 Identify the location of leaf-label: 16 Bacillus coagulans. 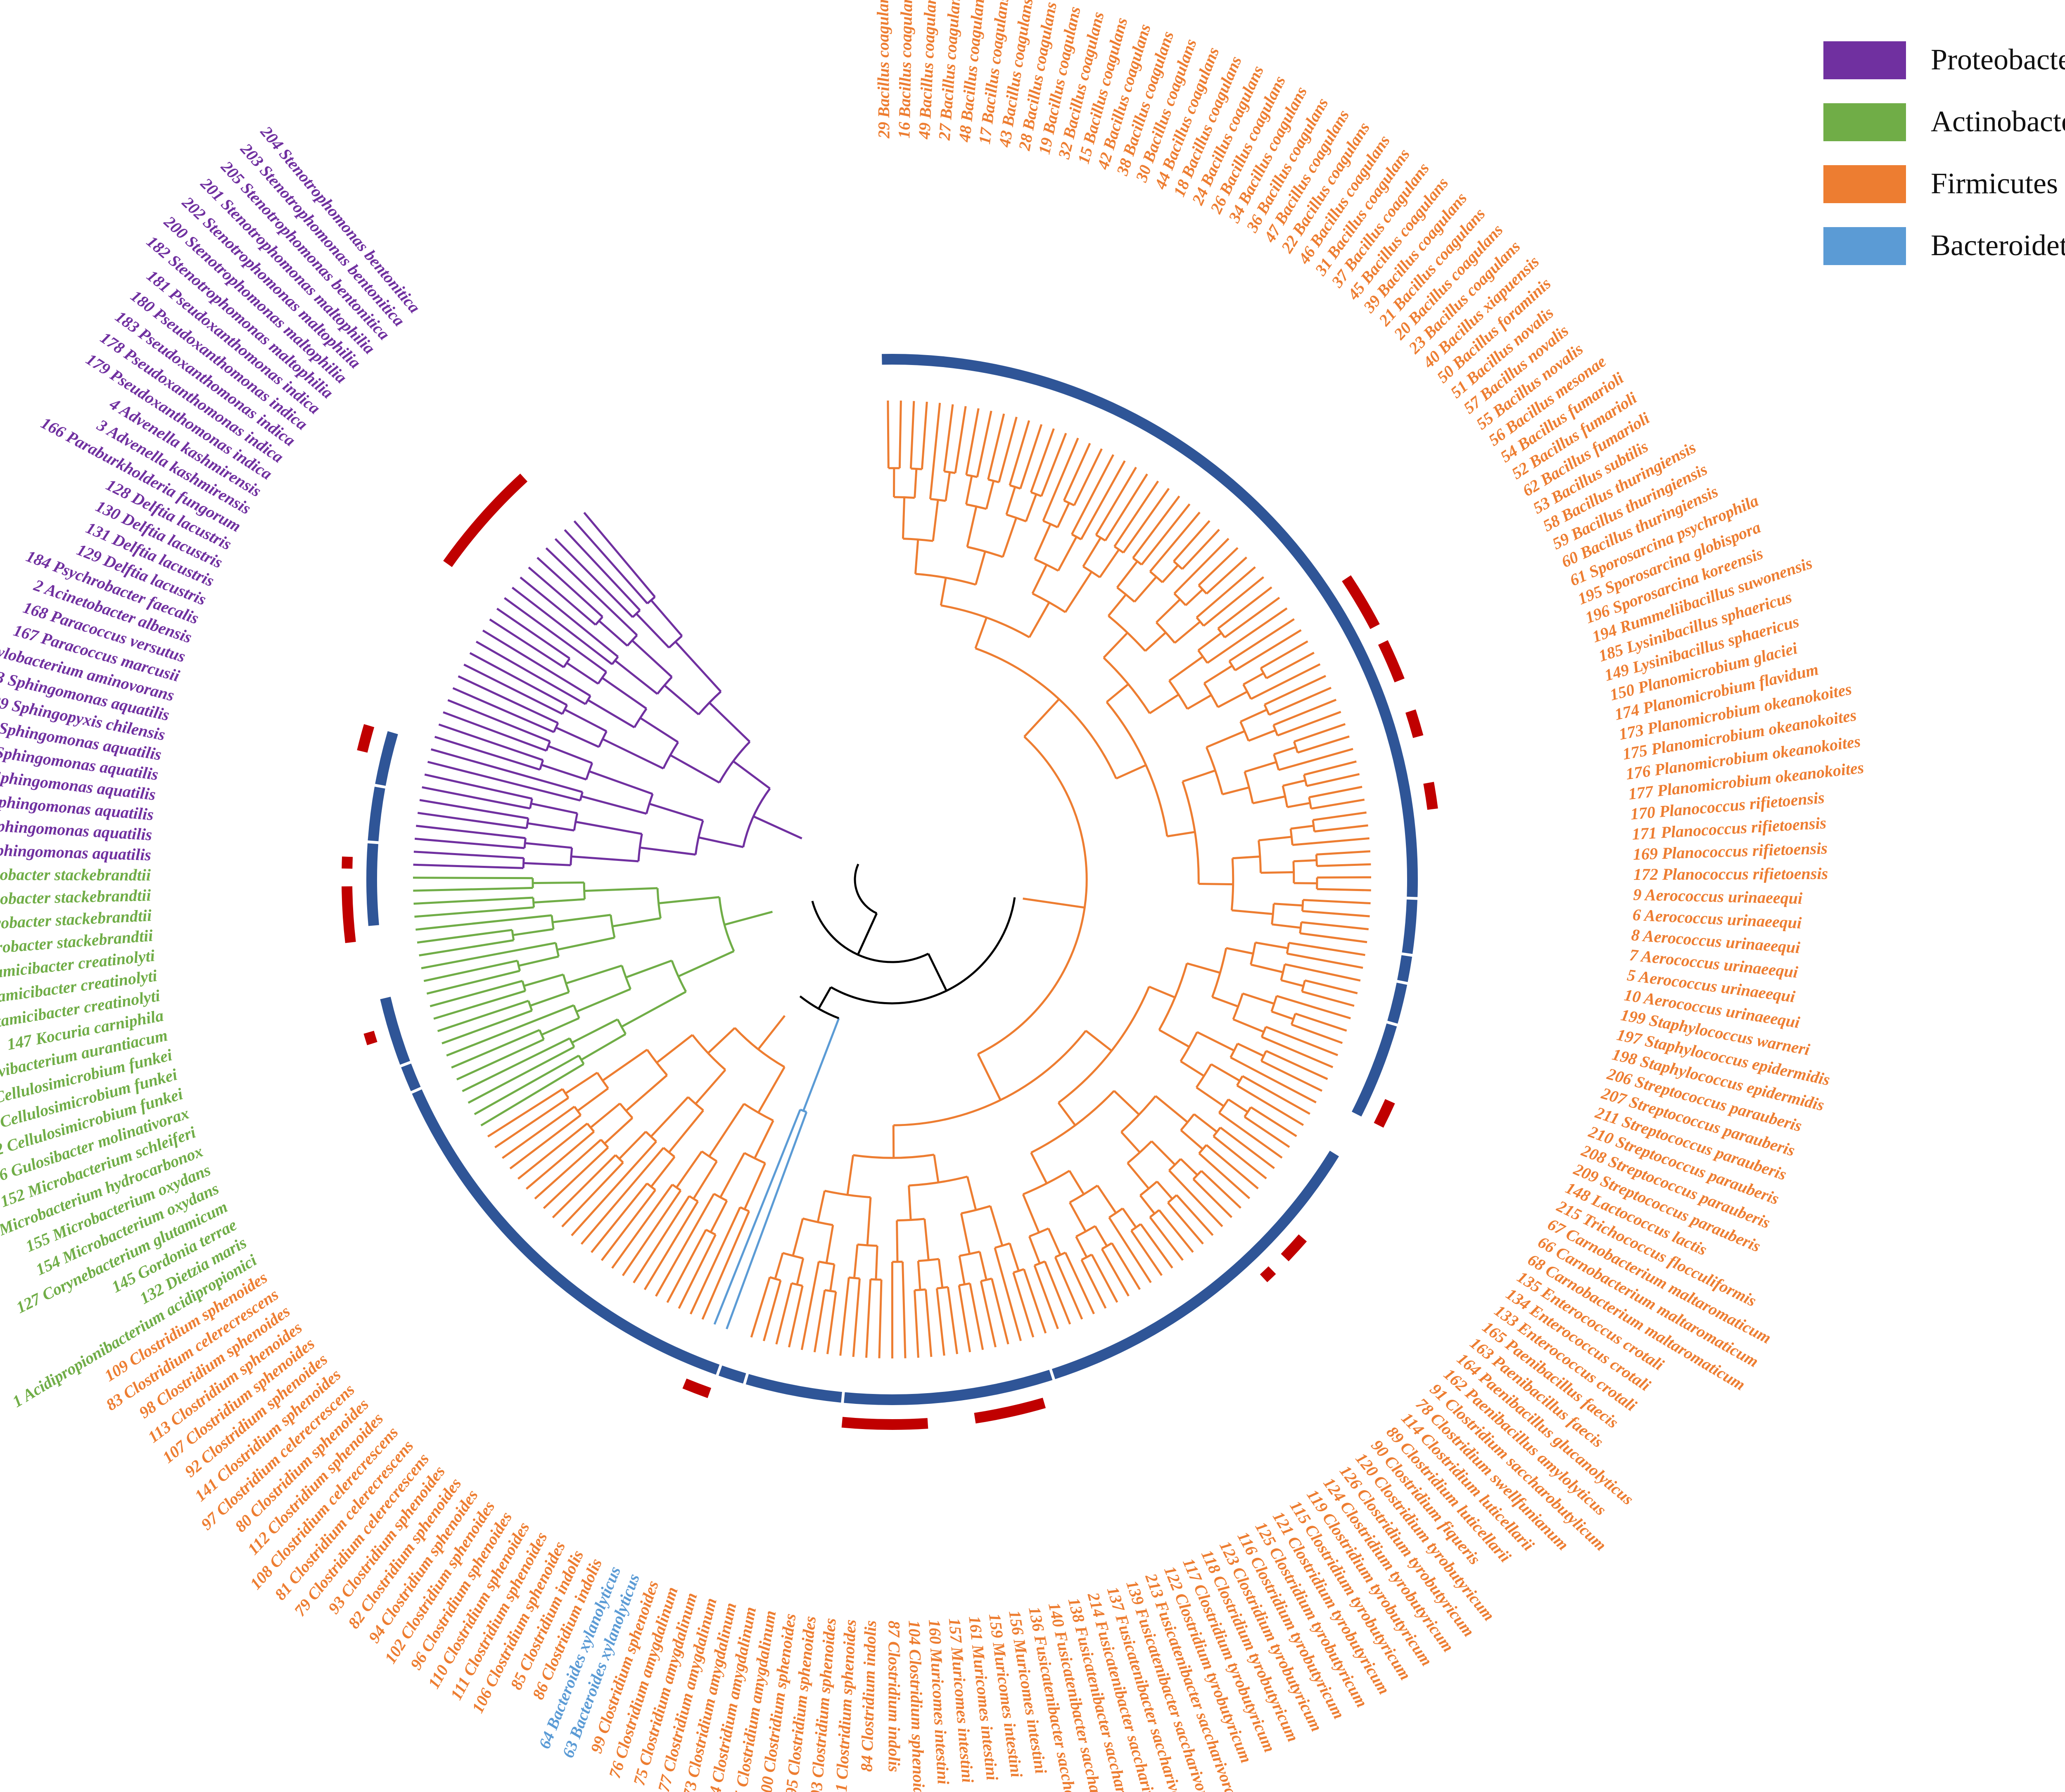
(905, 69).